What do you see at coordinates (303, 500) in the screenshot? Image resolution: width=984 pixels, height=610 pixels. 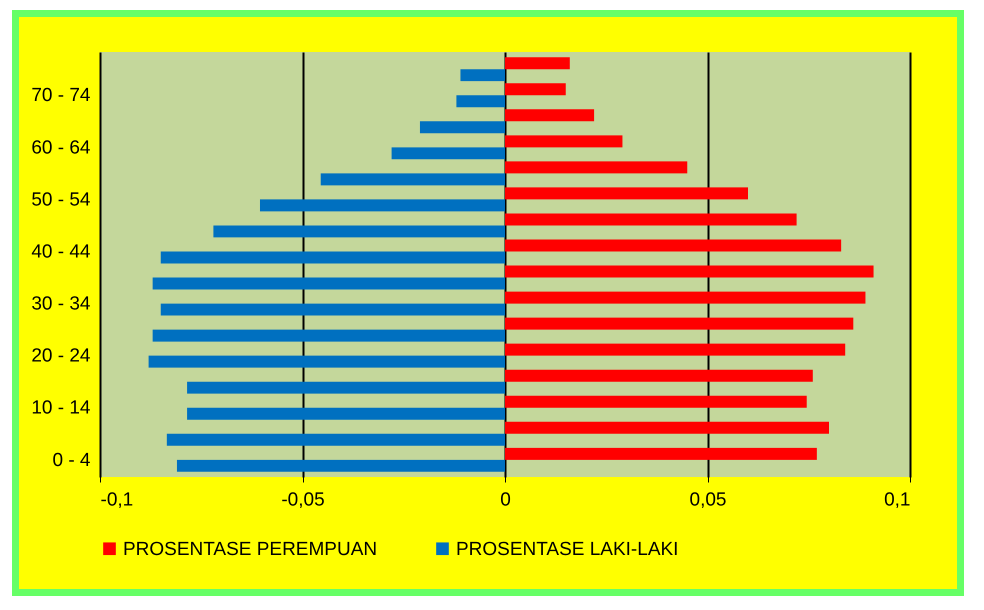 I see `x-tick-label: -0,05` at bounding box center [303, 500].